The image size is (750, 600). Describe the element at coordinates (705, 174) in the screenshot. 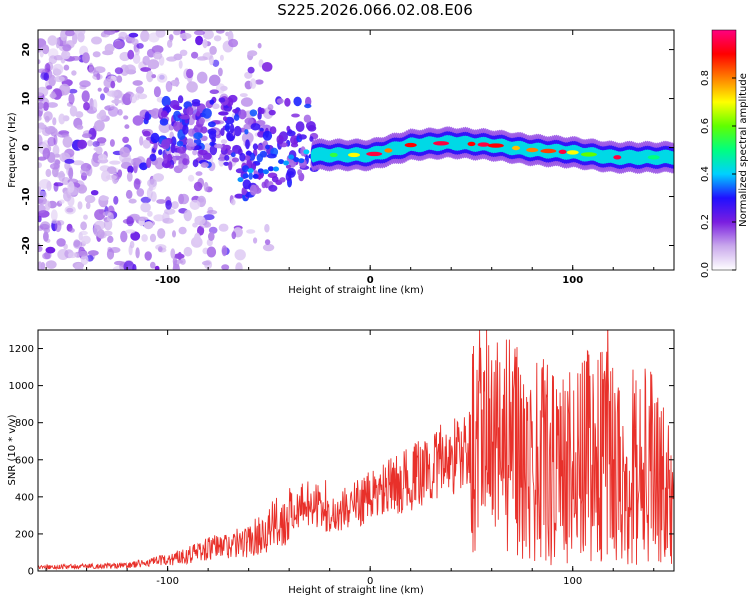

I see `colorbar-tick-label: 0.4` at that location.